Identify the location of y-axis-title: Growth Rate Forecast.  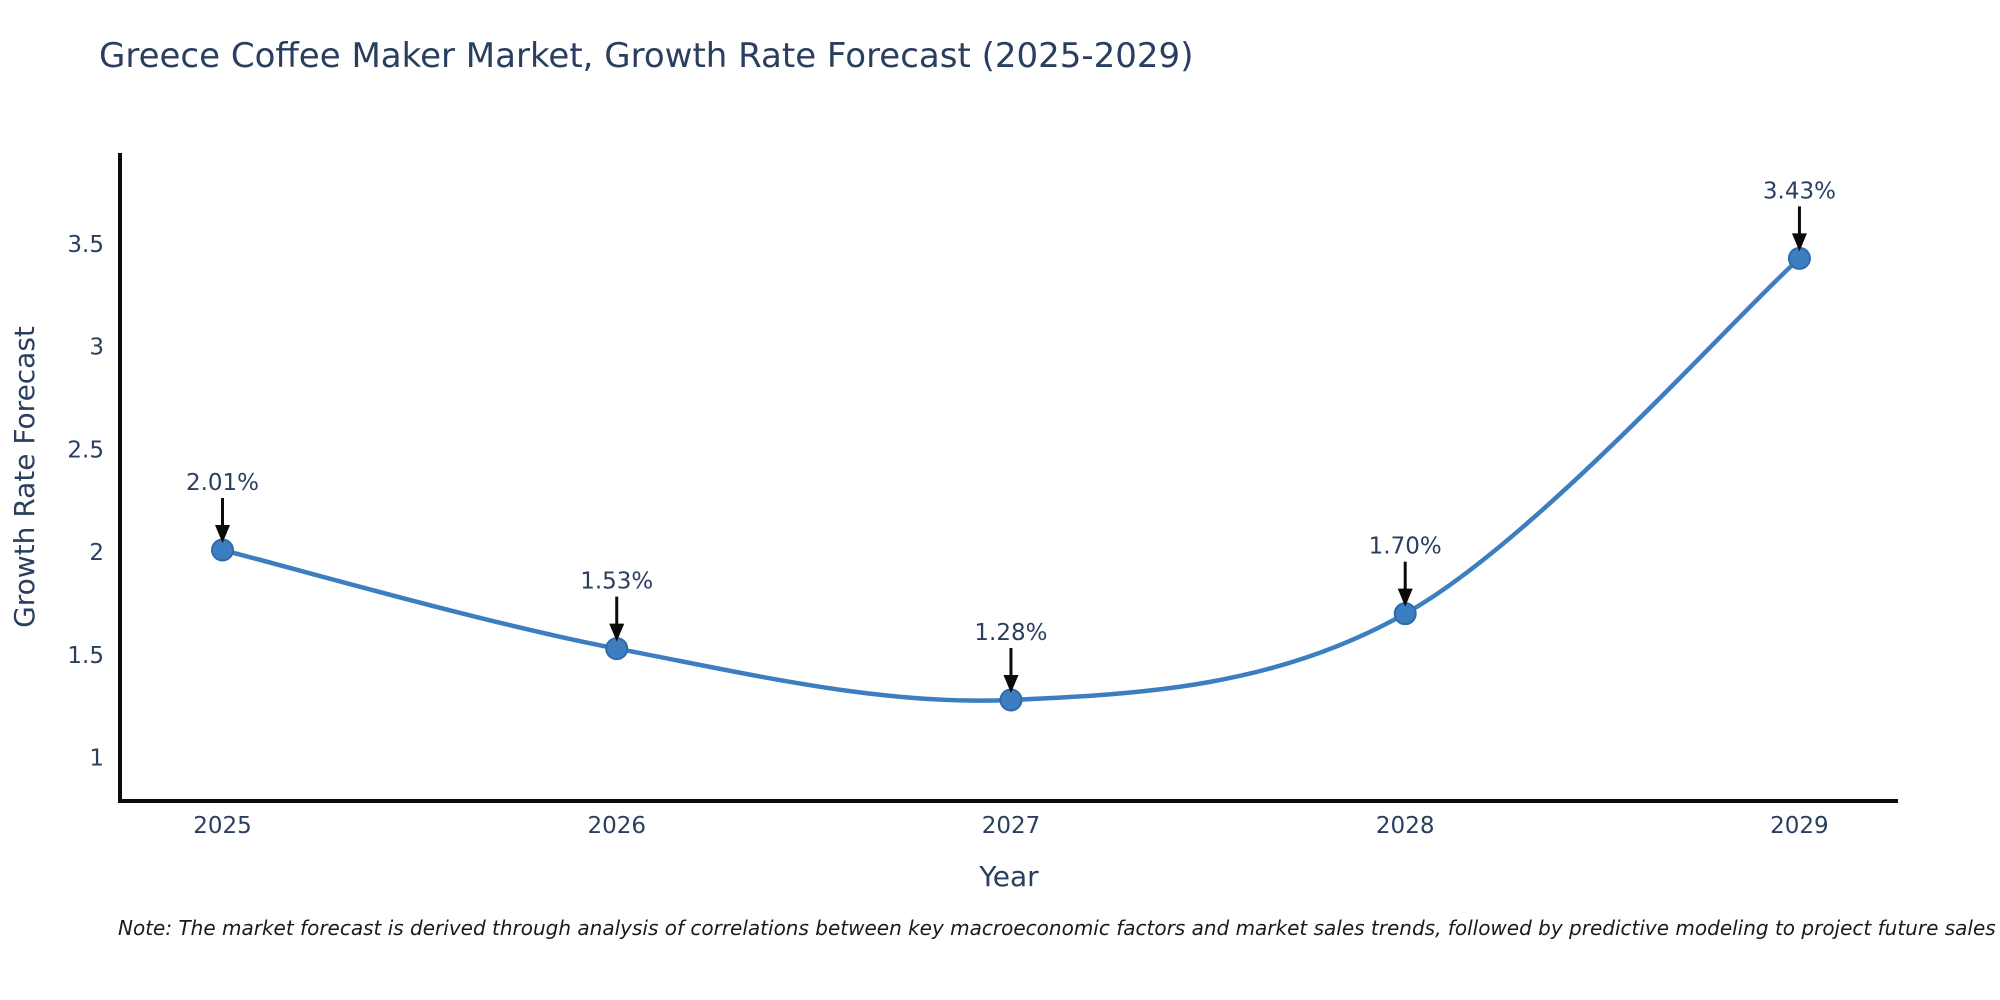
(24, 477).